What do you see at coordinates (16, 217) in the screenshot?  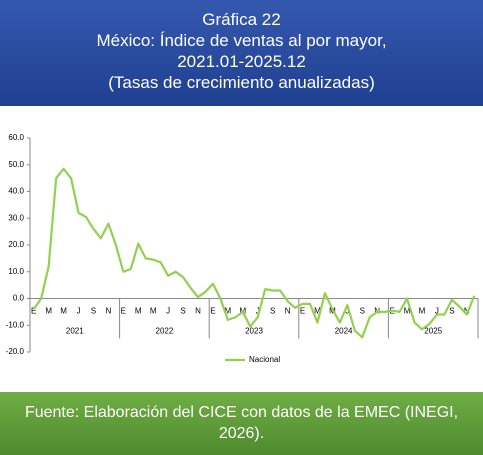 I see `y-tick-label: 30.0` at bounding box center [16, 217].